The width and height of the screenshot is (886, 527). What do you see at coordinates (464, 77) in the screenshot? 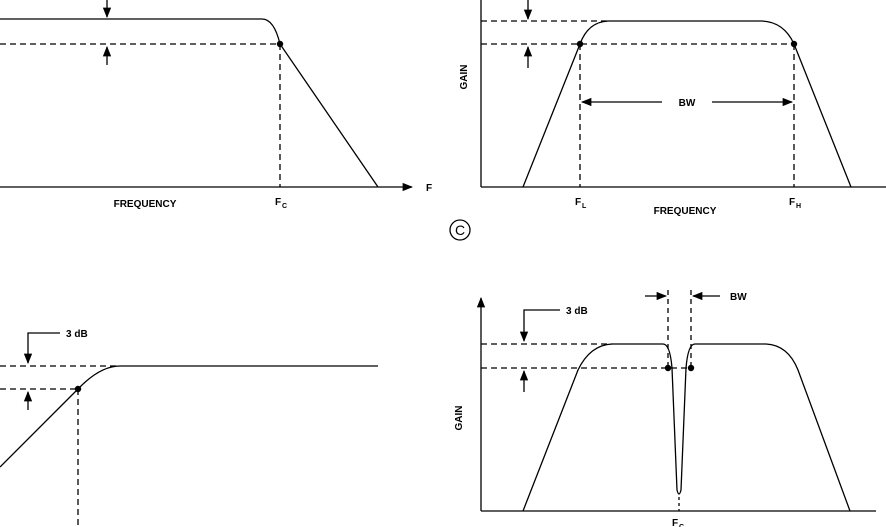
I see `bandpass-y-label: GAIN` at bounding box center [464, 77].